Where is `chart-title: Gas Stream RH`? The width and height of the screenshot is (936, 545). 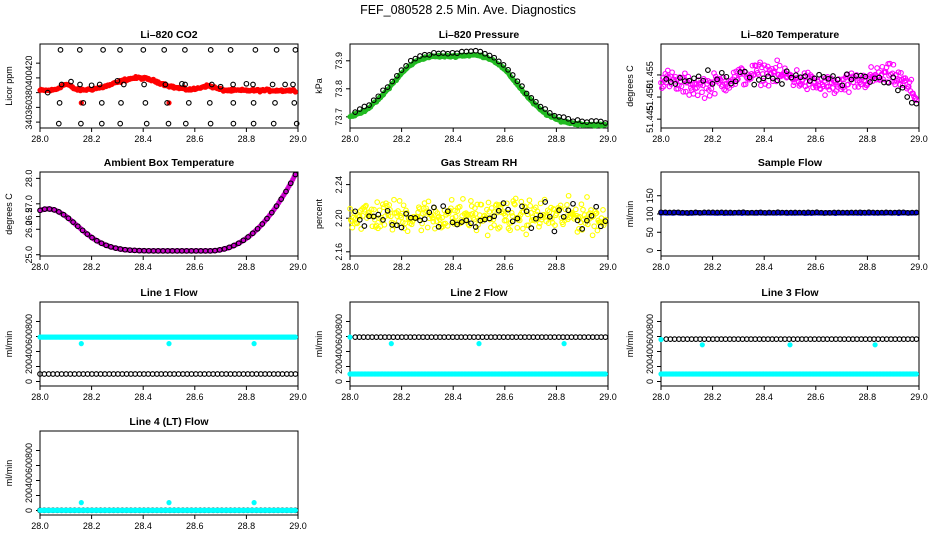 chart-title: Gas Stream RH is located at coordinates (479, 163).